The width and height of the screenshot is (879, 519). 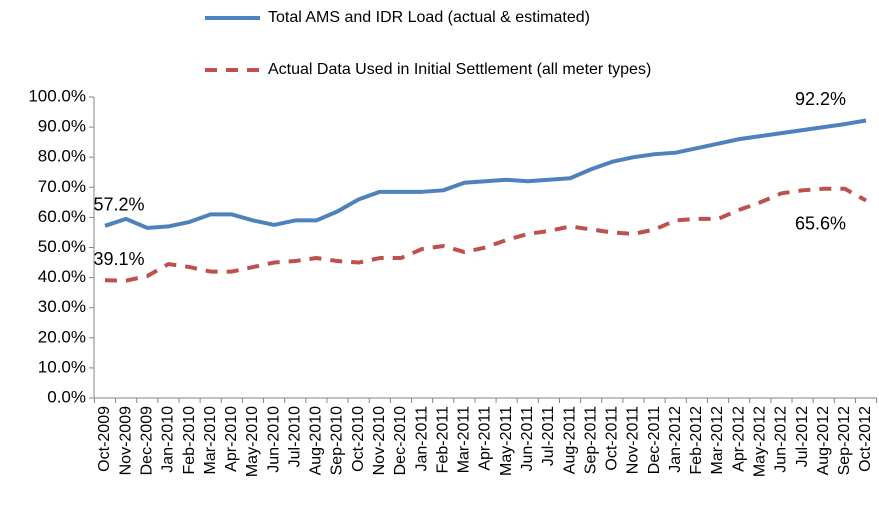 What do you see at coordinates (189, 440) in the screenshot?
I see `x-tick-label: Feb-2010` at bounding box center [189, 440].